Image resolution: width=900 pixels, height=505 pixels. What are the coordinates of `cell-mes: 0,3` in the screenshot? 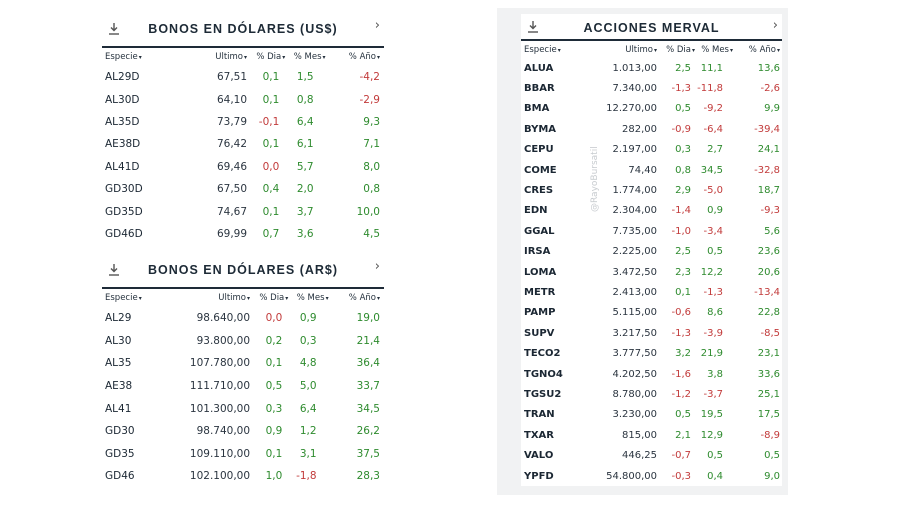 It's located at (308, 340).